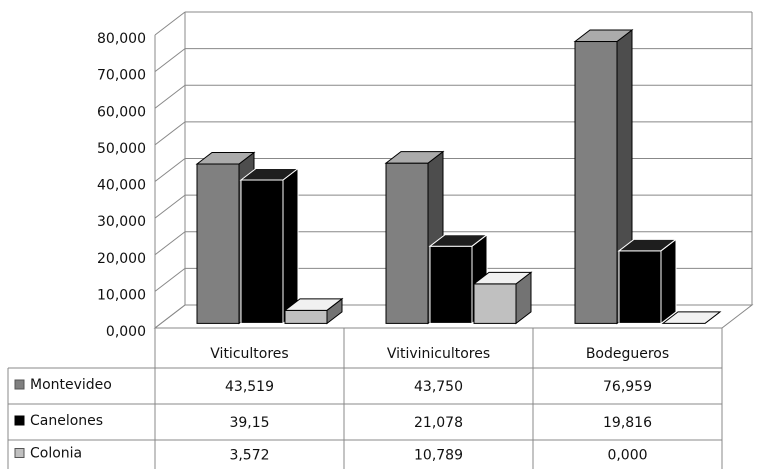 The height and width of the screenshot is (469, 762). I want to click on y-tick-label: 40,000, so click(121, 186).